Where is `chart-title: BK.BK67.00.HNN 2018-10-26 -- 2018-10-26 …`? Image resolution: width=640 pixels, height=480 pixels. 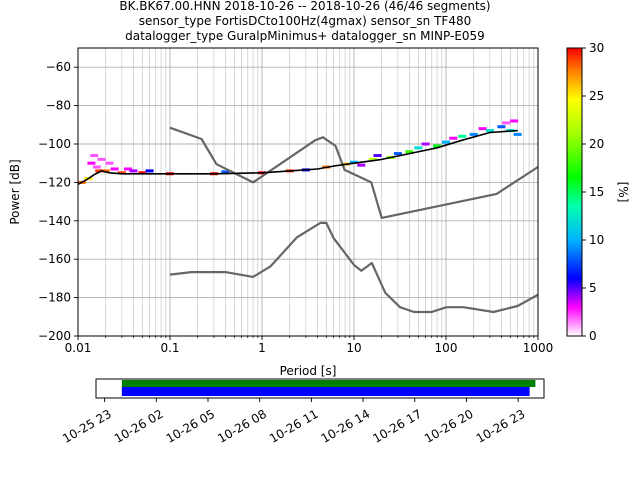
chart-title: BK.BK67.00.HNN 2018-10-26 -- 2018-10-26 … is located at coordinates (304, 21).